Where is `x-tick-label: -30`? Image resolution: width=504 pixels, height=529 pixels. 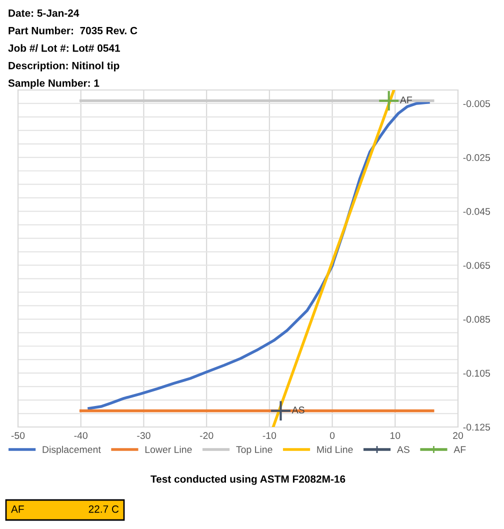
x-tick-label: -30 is located at coordinates (143, 435).